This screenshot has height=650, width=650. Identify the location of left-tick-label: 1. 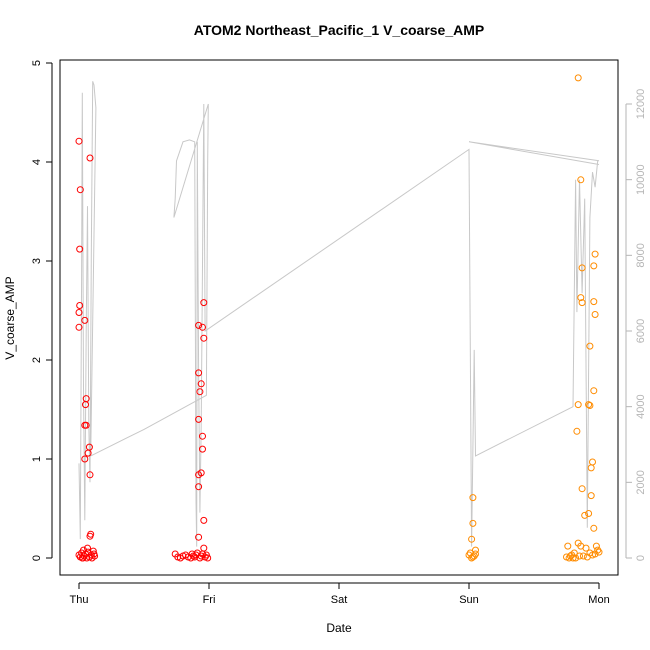
(37, 459).